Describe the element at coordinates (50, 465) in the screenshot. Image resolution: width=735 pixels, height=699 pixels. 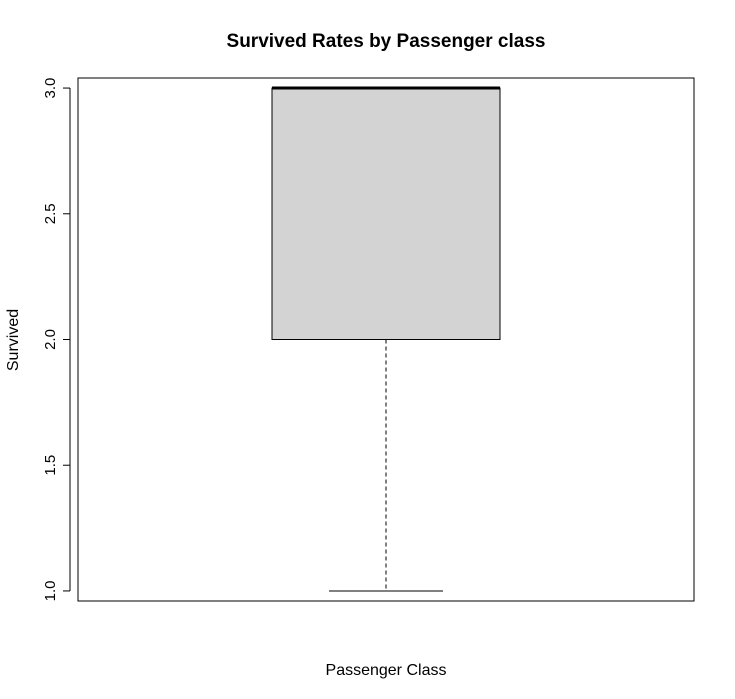
I see `y-tick-label: 1.5` at that location.